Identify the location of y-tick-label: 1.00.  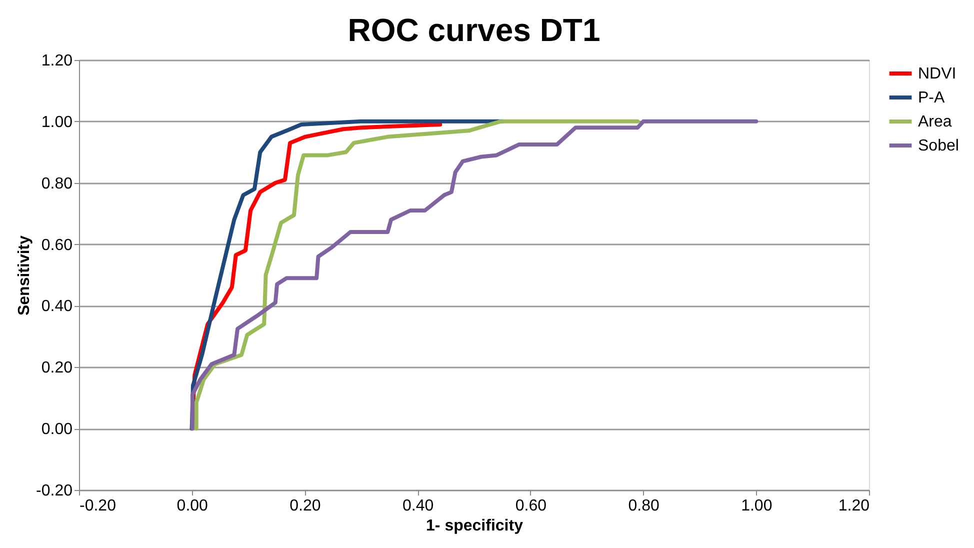
(57, 122).